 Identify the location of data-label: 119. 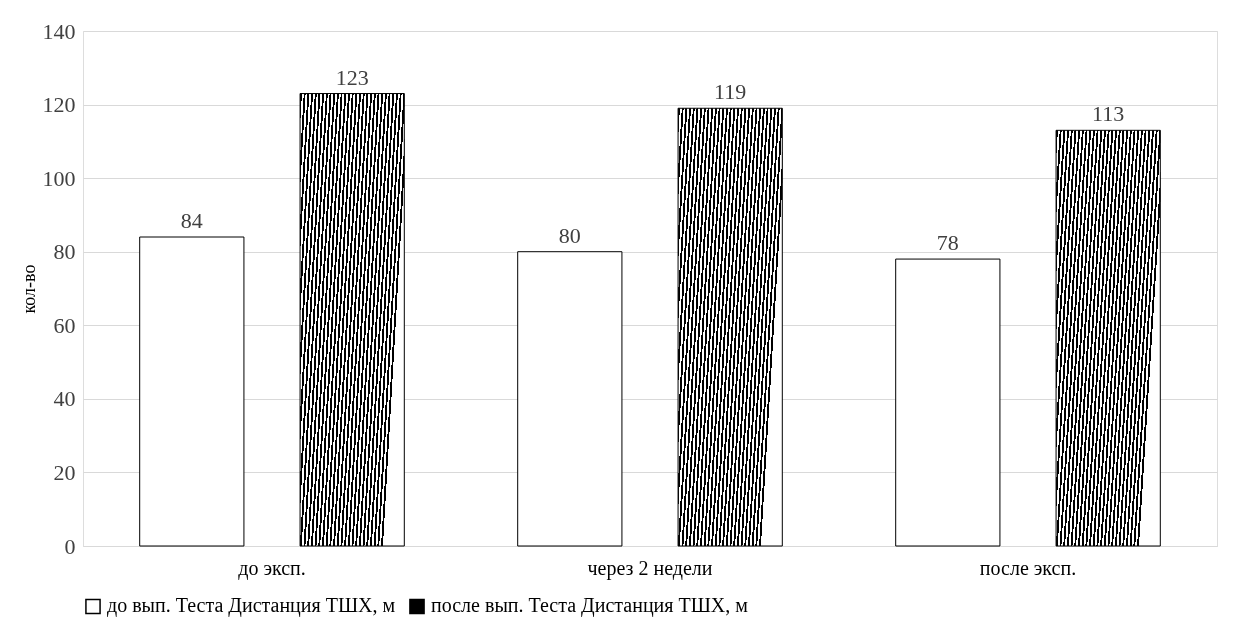
(730, 92).